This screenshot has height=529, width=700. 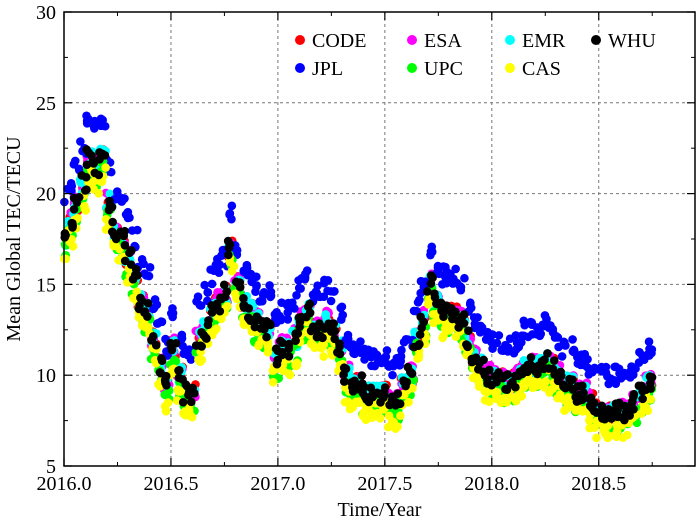 I want to click on y-tick-label: 15, so click(x=46, y=285).